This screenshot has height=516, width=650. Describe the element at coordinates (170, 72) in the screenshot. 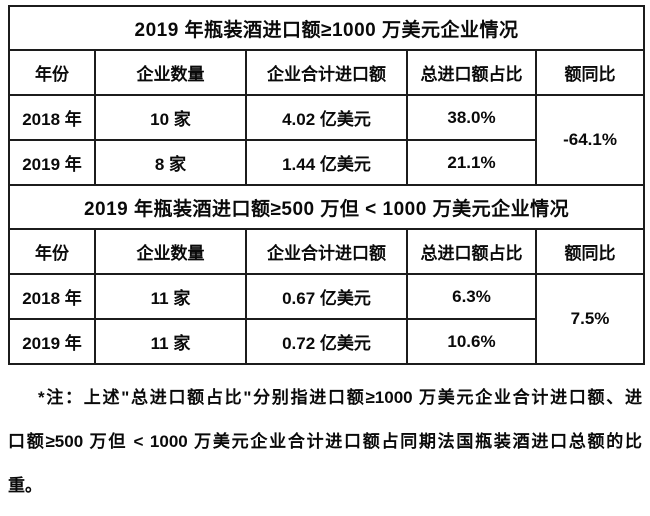

I see `table1-column-header-company-count: 企业数量` at that location.